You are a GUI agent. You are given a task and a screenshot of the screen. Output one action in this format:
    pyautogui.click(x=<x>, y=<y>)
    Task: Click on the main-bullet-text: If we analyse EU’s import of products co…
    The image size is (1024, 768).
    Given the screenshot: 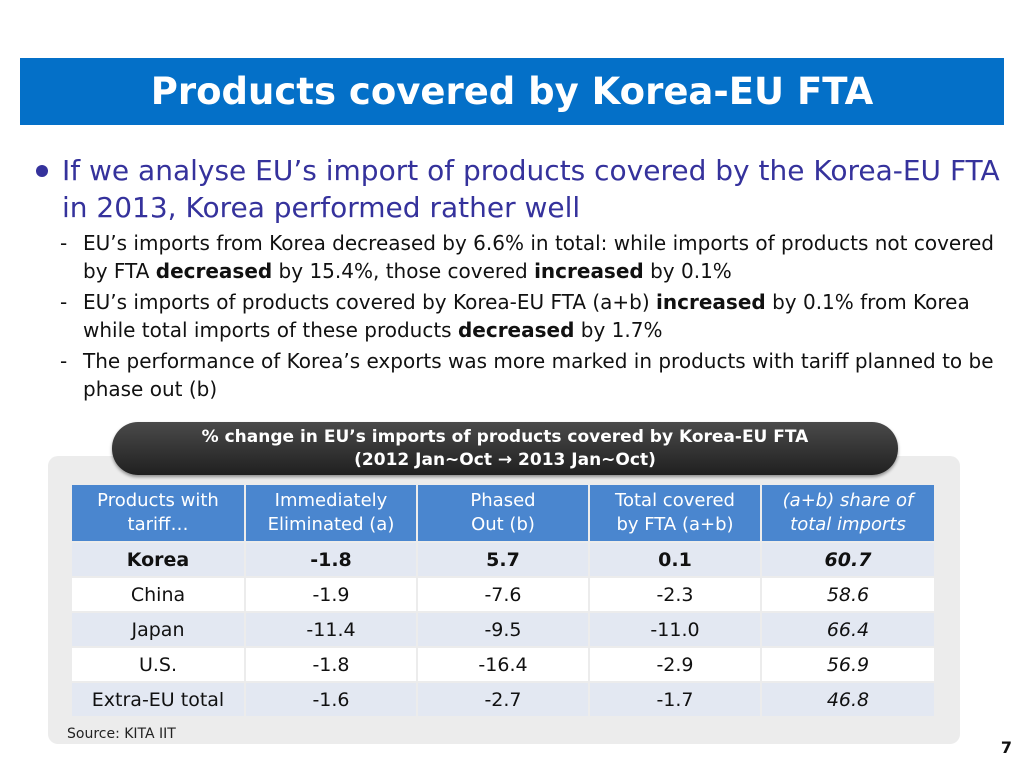 What is the action you would take?
    pyautogui.click(x=531, y=189)
    